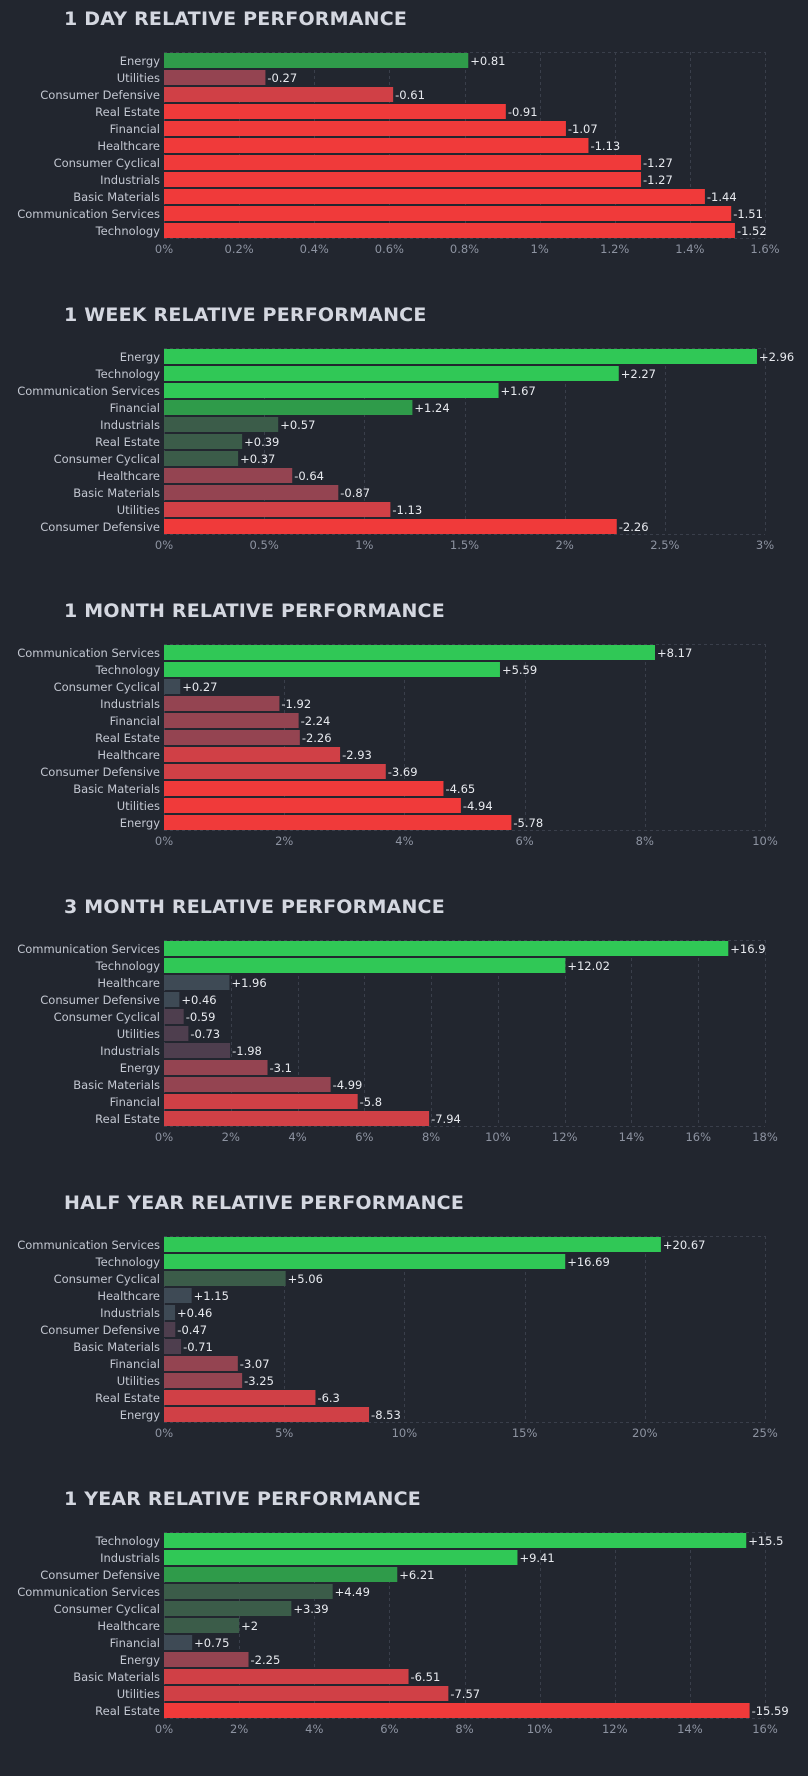 The width and height of the screenshot is (808, 1776). Describe the element at coordinates (689, 249) in the screenshot. I see `x-tick-label: 1.4%` at that location.